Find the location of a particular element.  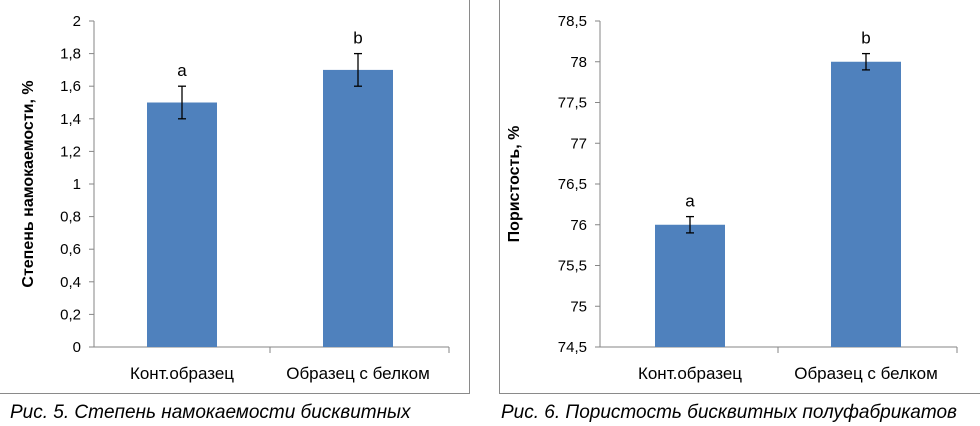

y-tick-label: 75,5 is located at coordinates (572, 266).